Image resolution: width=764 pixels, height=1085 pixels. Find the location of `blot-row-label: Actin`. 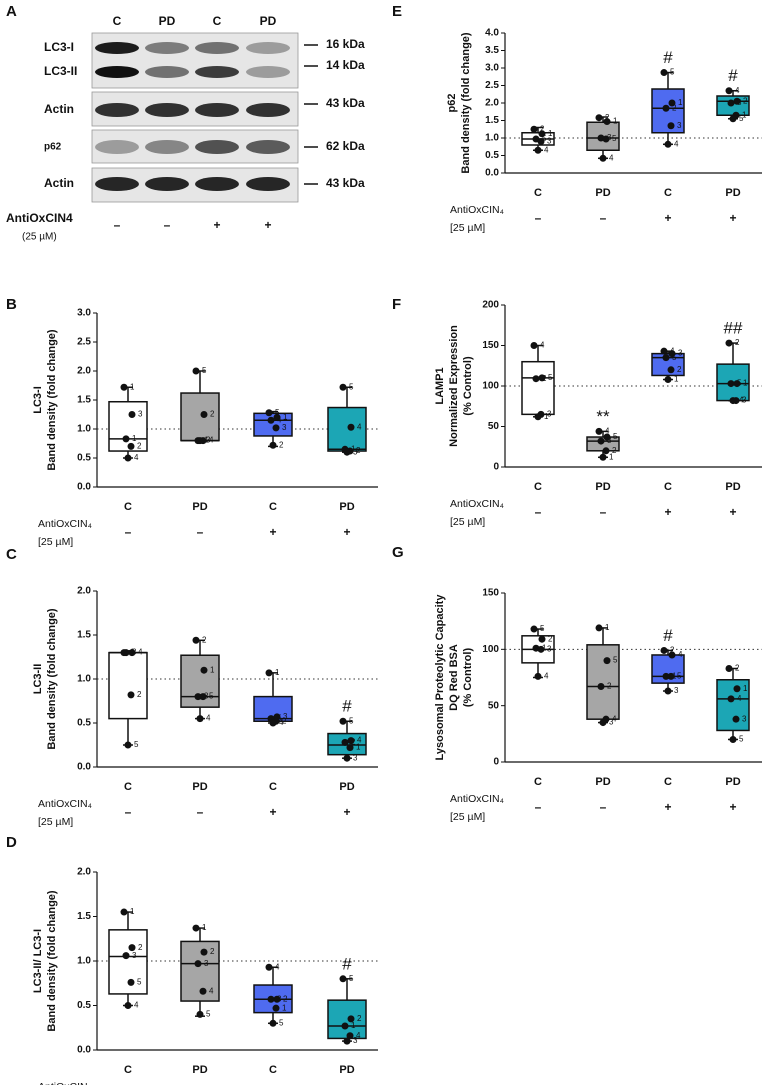

blot-row-label: Actin is located at coordinates (59, 109).